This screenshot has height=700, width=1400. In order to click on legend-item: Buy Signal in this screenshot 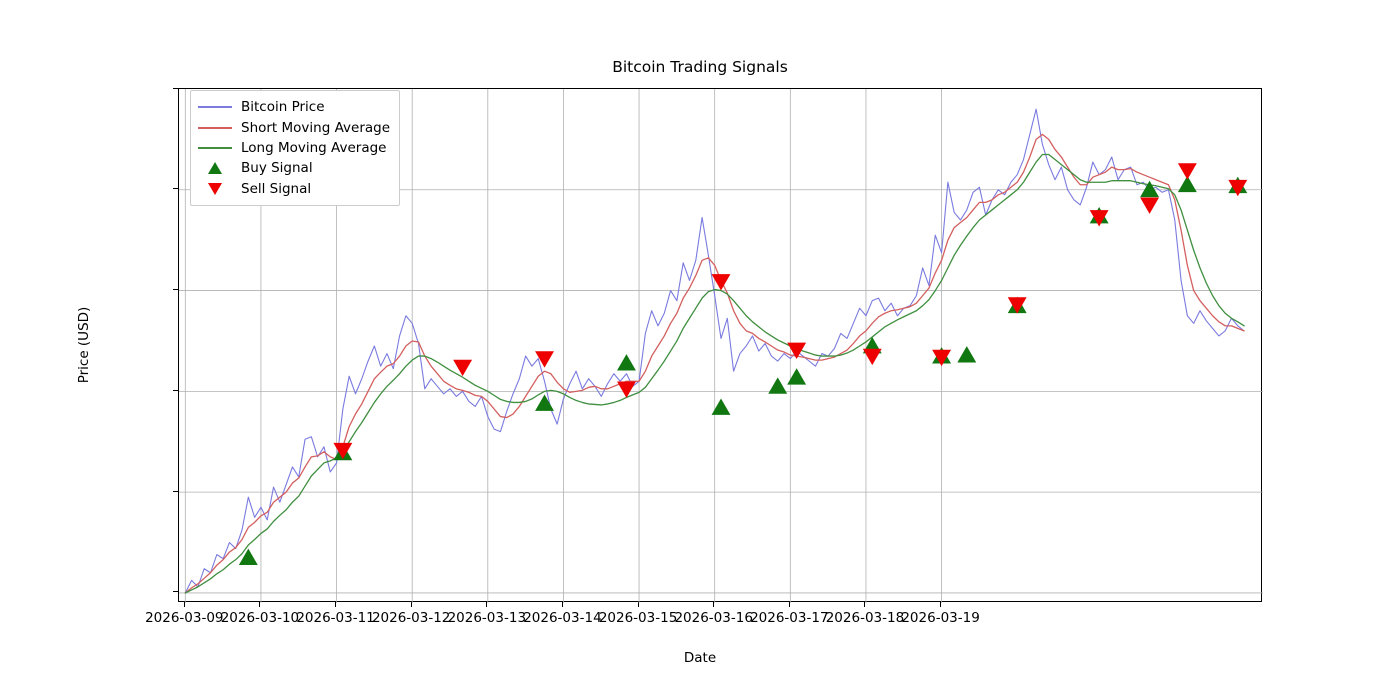, I will do `click(294, 168)`.